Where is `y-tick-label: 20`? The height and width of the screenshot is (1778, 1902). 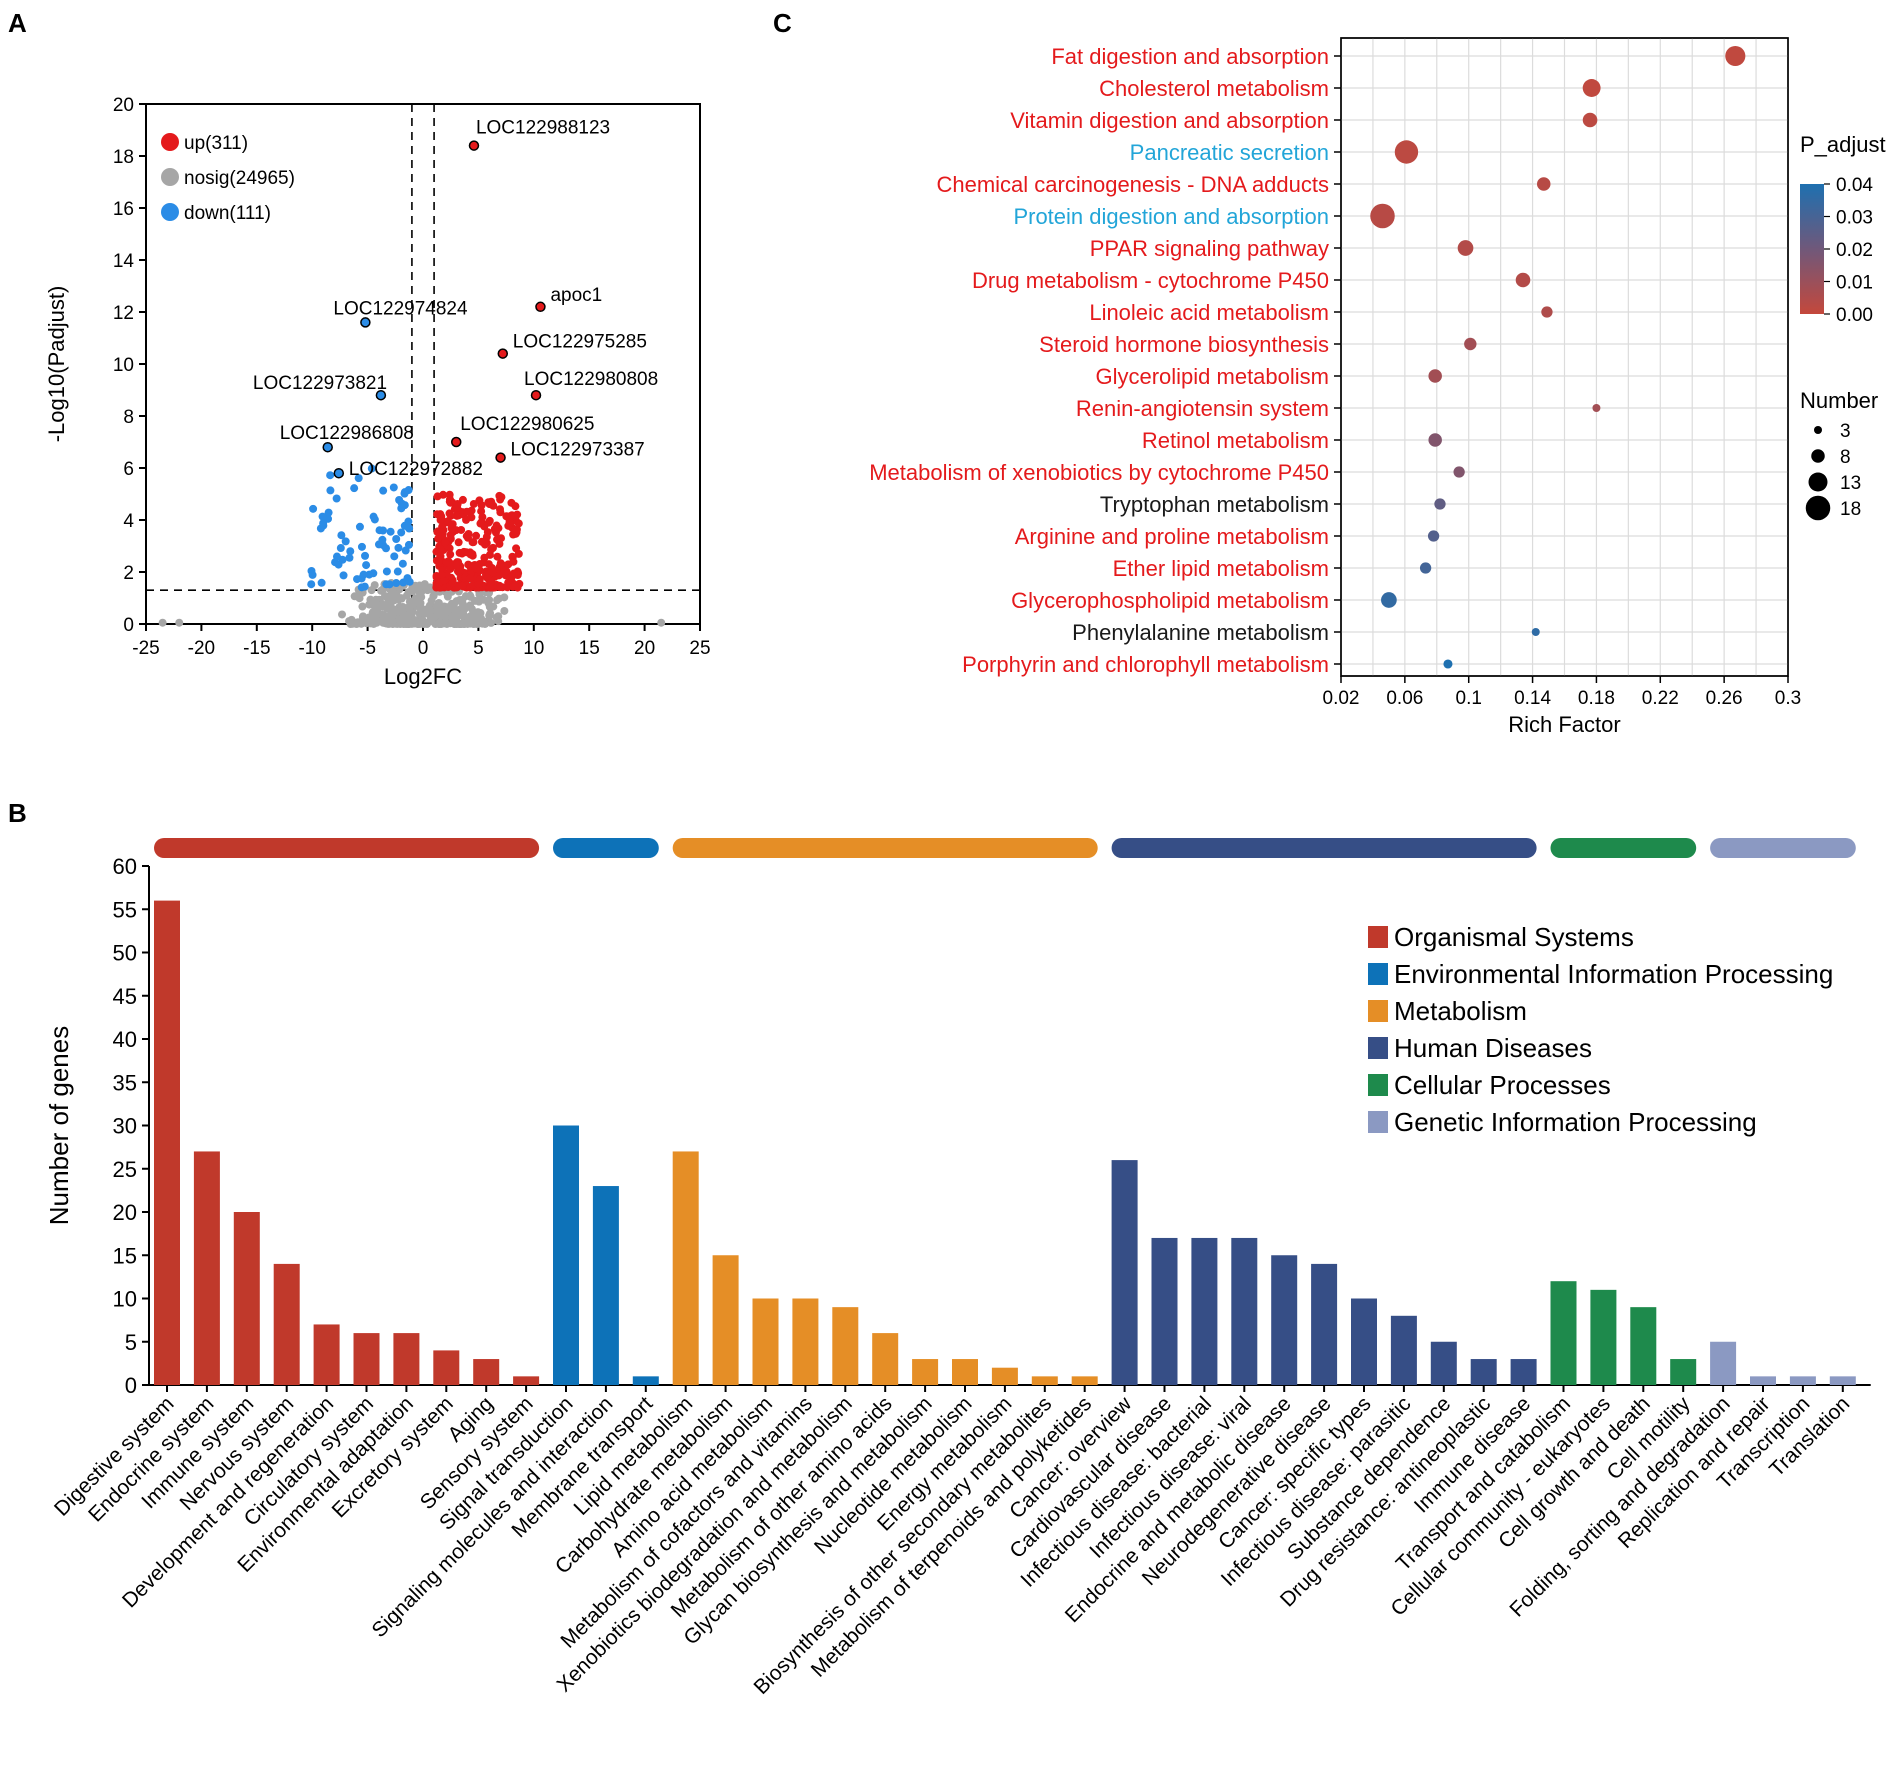
y-tick-label: 20 is located at coordinates (123, 105).